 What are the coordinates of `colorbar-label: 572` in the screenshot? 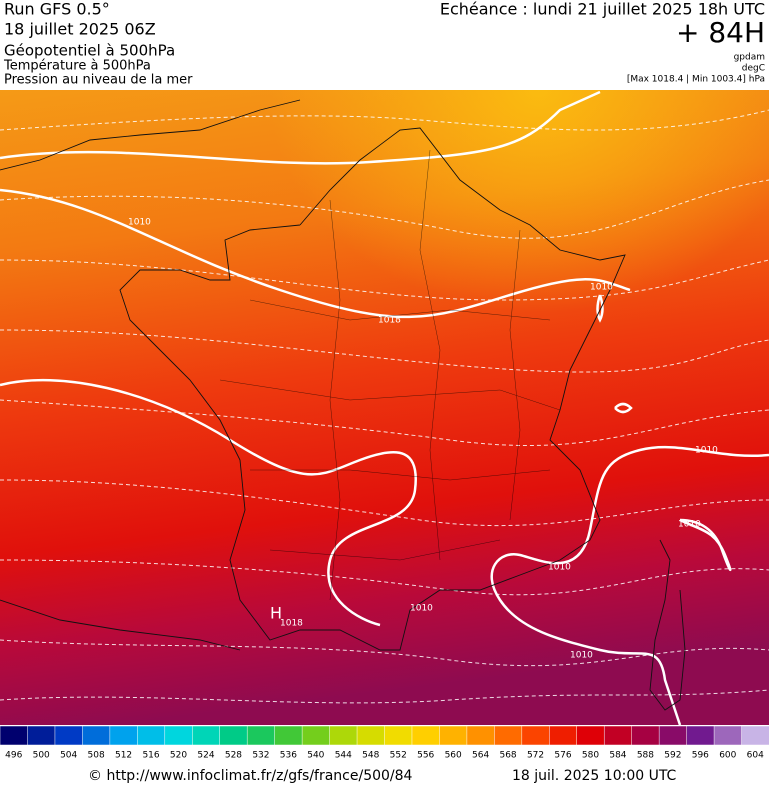 It's located at (535, 756).